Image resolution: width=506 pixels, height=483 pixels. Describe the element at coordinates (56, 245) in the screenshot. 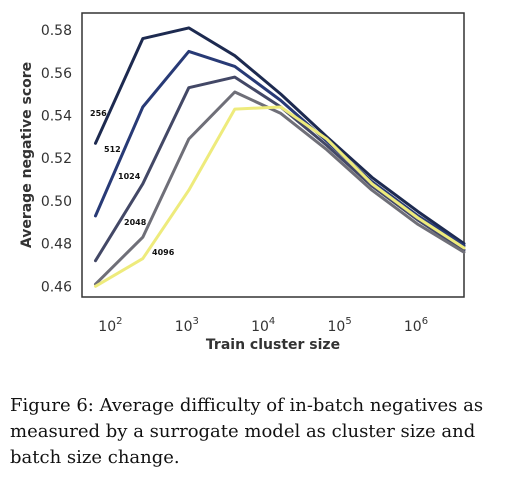

I see `y-tick-label: 0.48` at that location.